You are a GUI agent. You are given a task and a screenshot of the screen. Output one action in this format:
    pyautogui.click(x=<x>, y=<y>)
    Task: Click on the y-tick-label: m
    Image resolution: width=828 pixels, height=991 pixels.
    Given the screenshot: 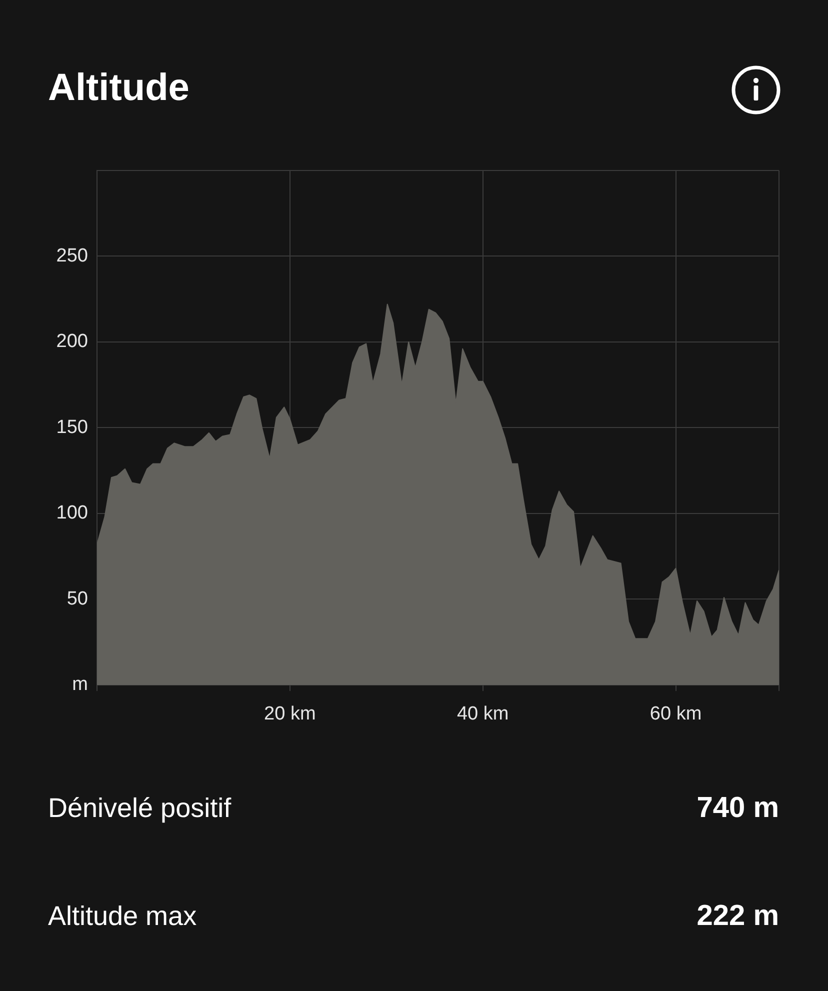 What is the action you would take?
    pyautogui.click(x=80, y=685)
    